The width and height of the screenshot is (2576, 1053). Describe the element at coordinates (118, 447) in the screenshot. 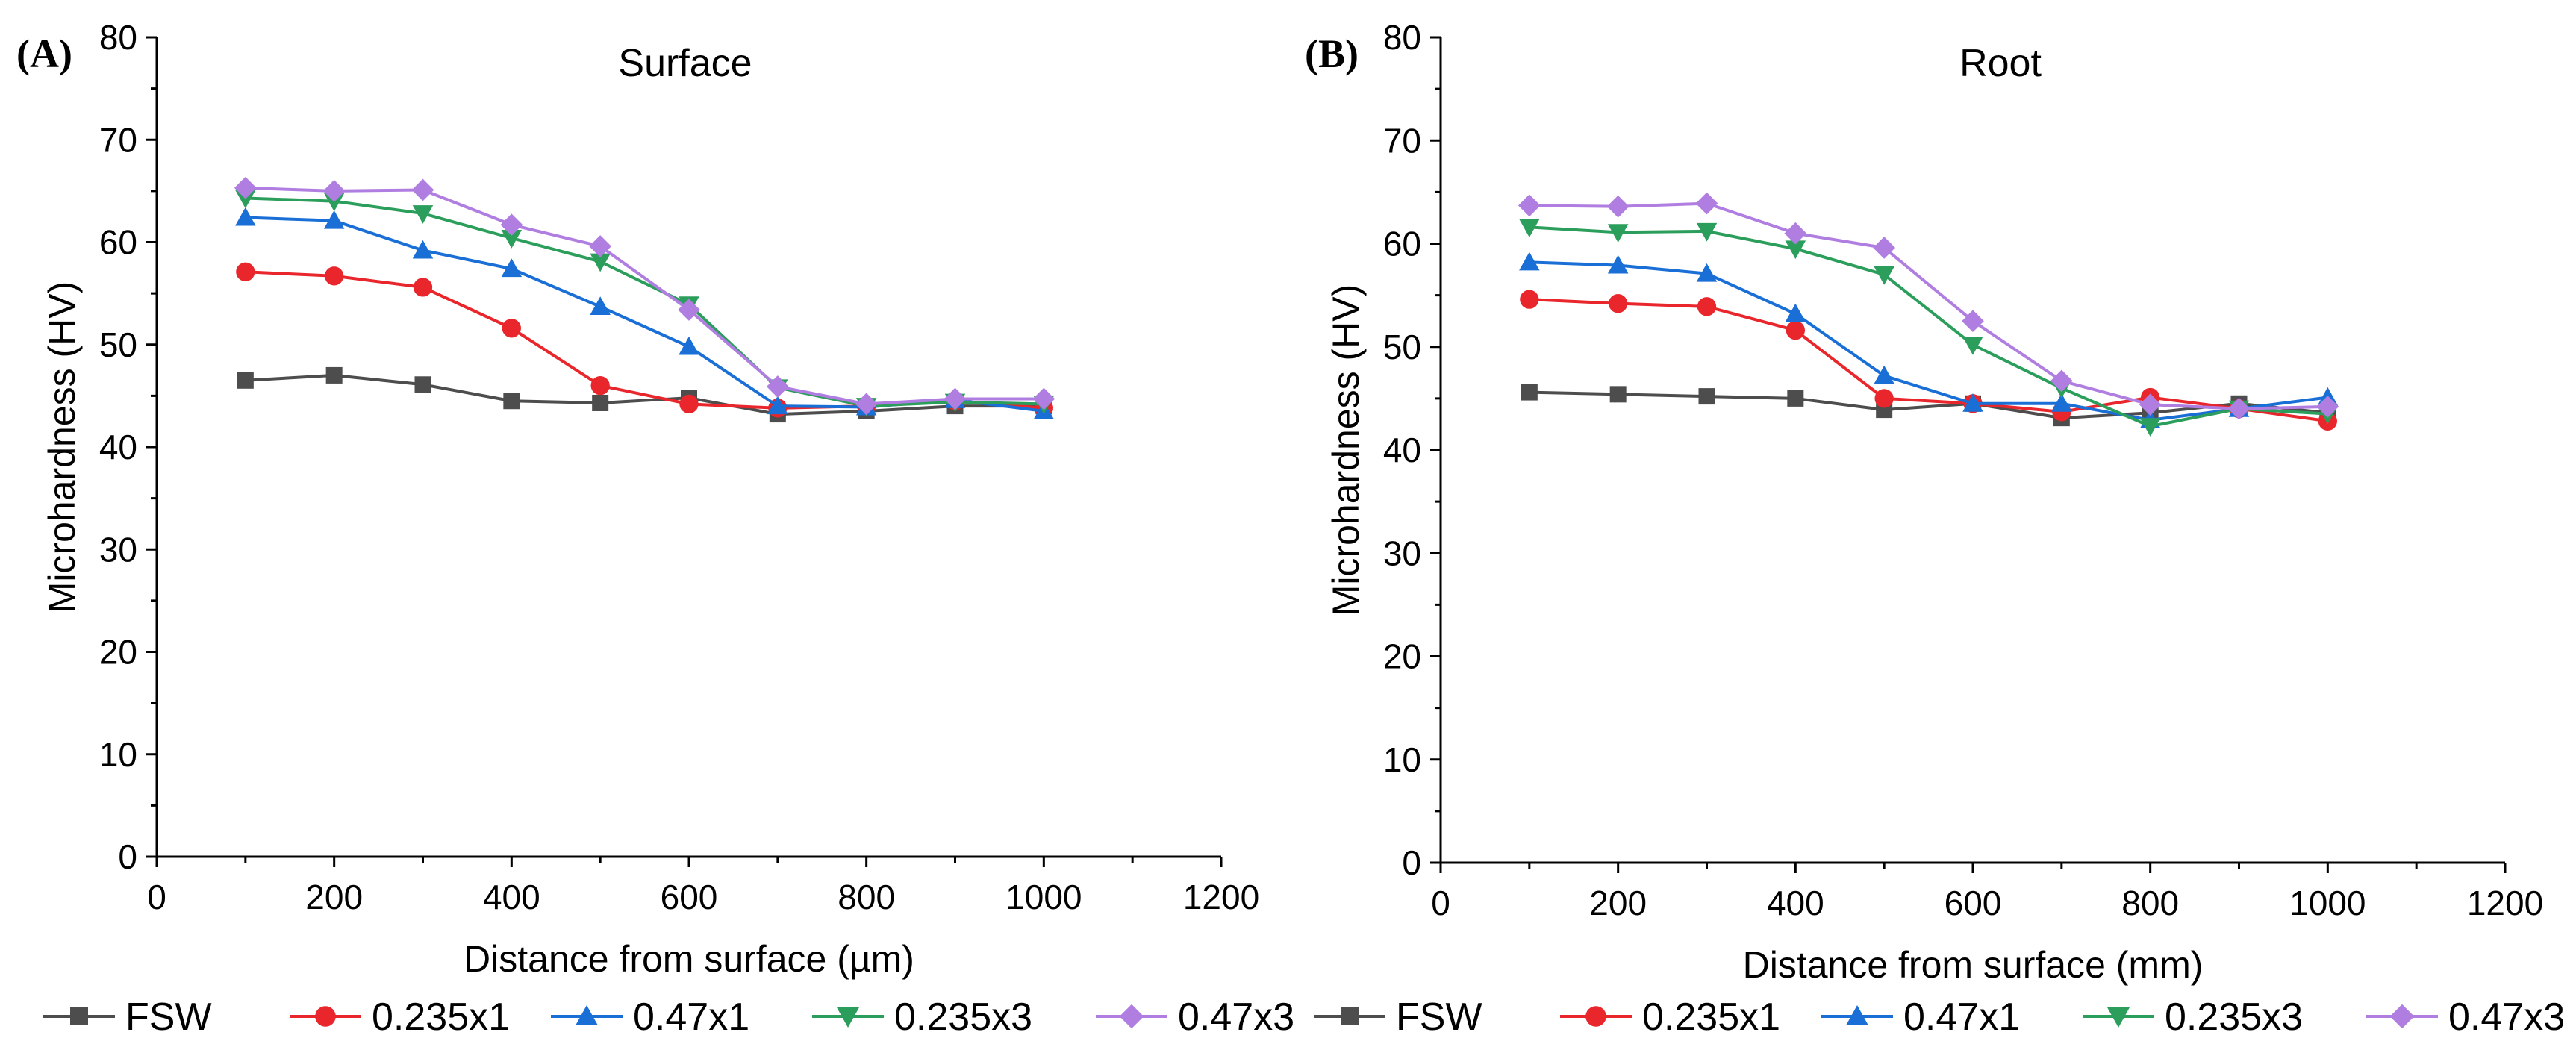

I see `y-tick-label: 40` at that location.